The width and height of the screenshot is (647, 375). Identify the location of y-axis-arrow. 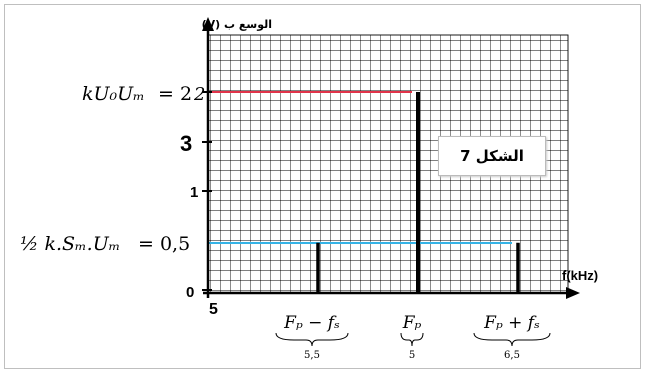
(208, 24).